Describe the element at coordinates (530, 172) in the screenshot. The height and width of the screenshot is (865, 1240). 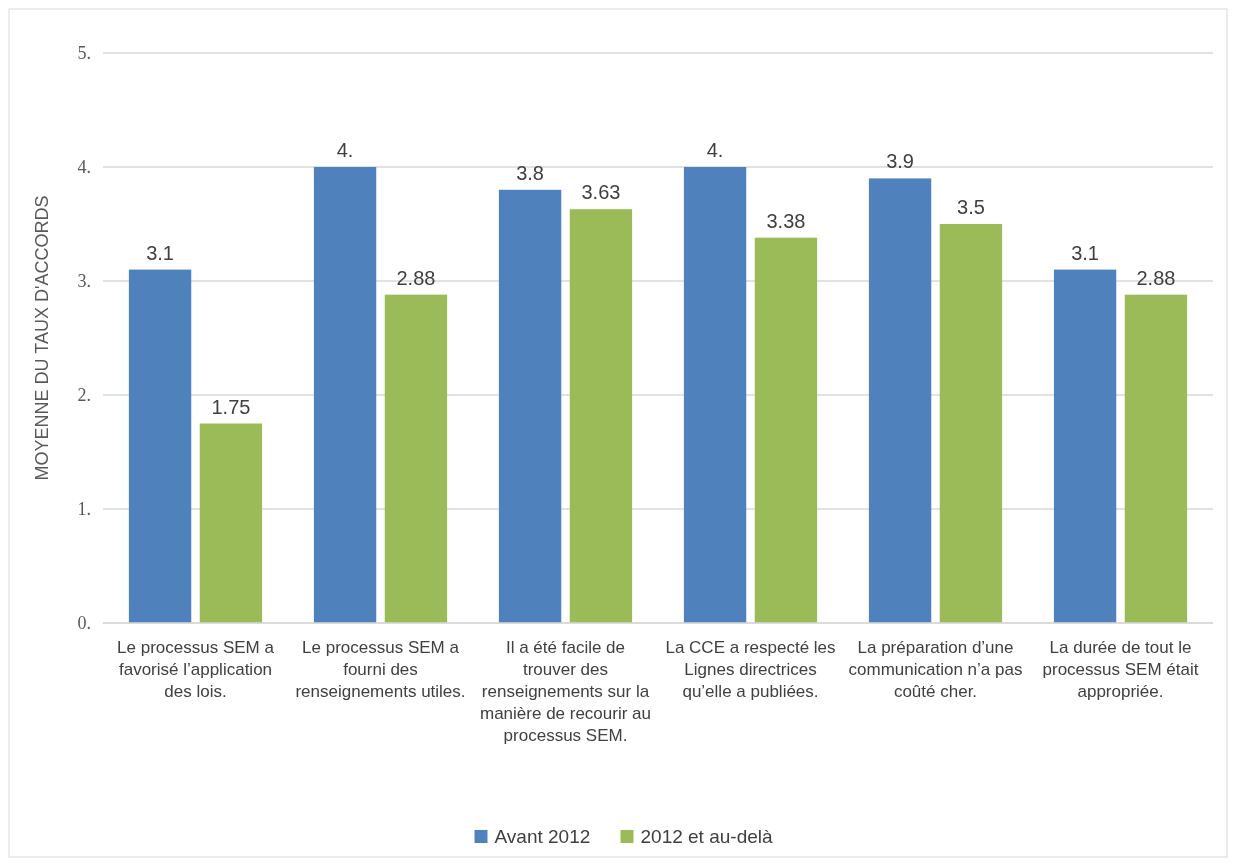
I see `data-label: 3.8` at that location.